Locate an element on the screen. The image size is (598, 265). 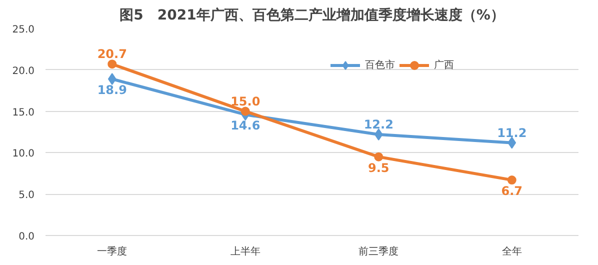
x-tick-label: 上半年 is located at coordinates (245, 252).